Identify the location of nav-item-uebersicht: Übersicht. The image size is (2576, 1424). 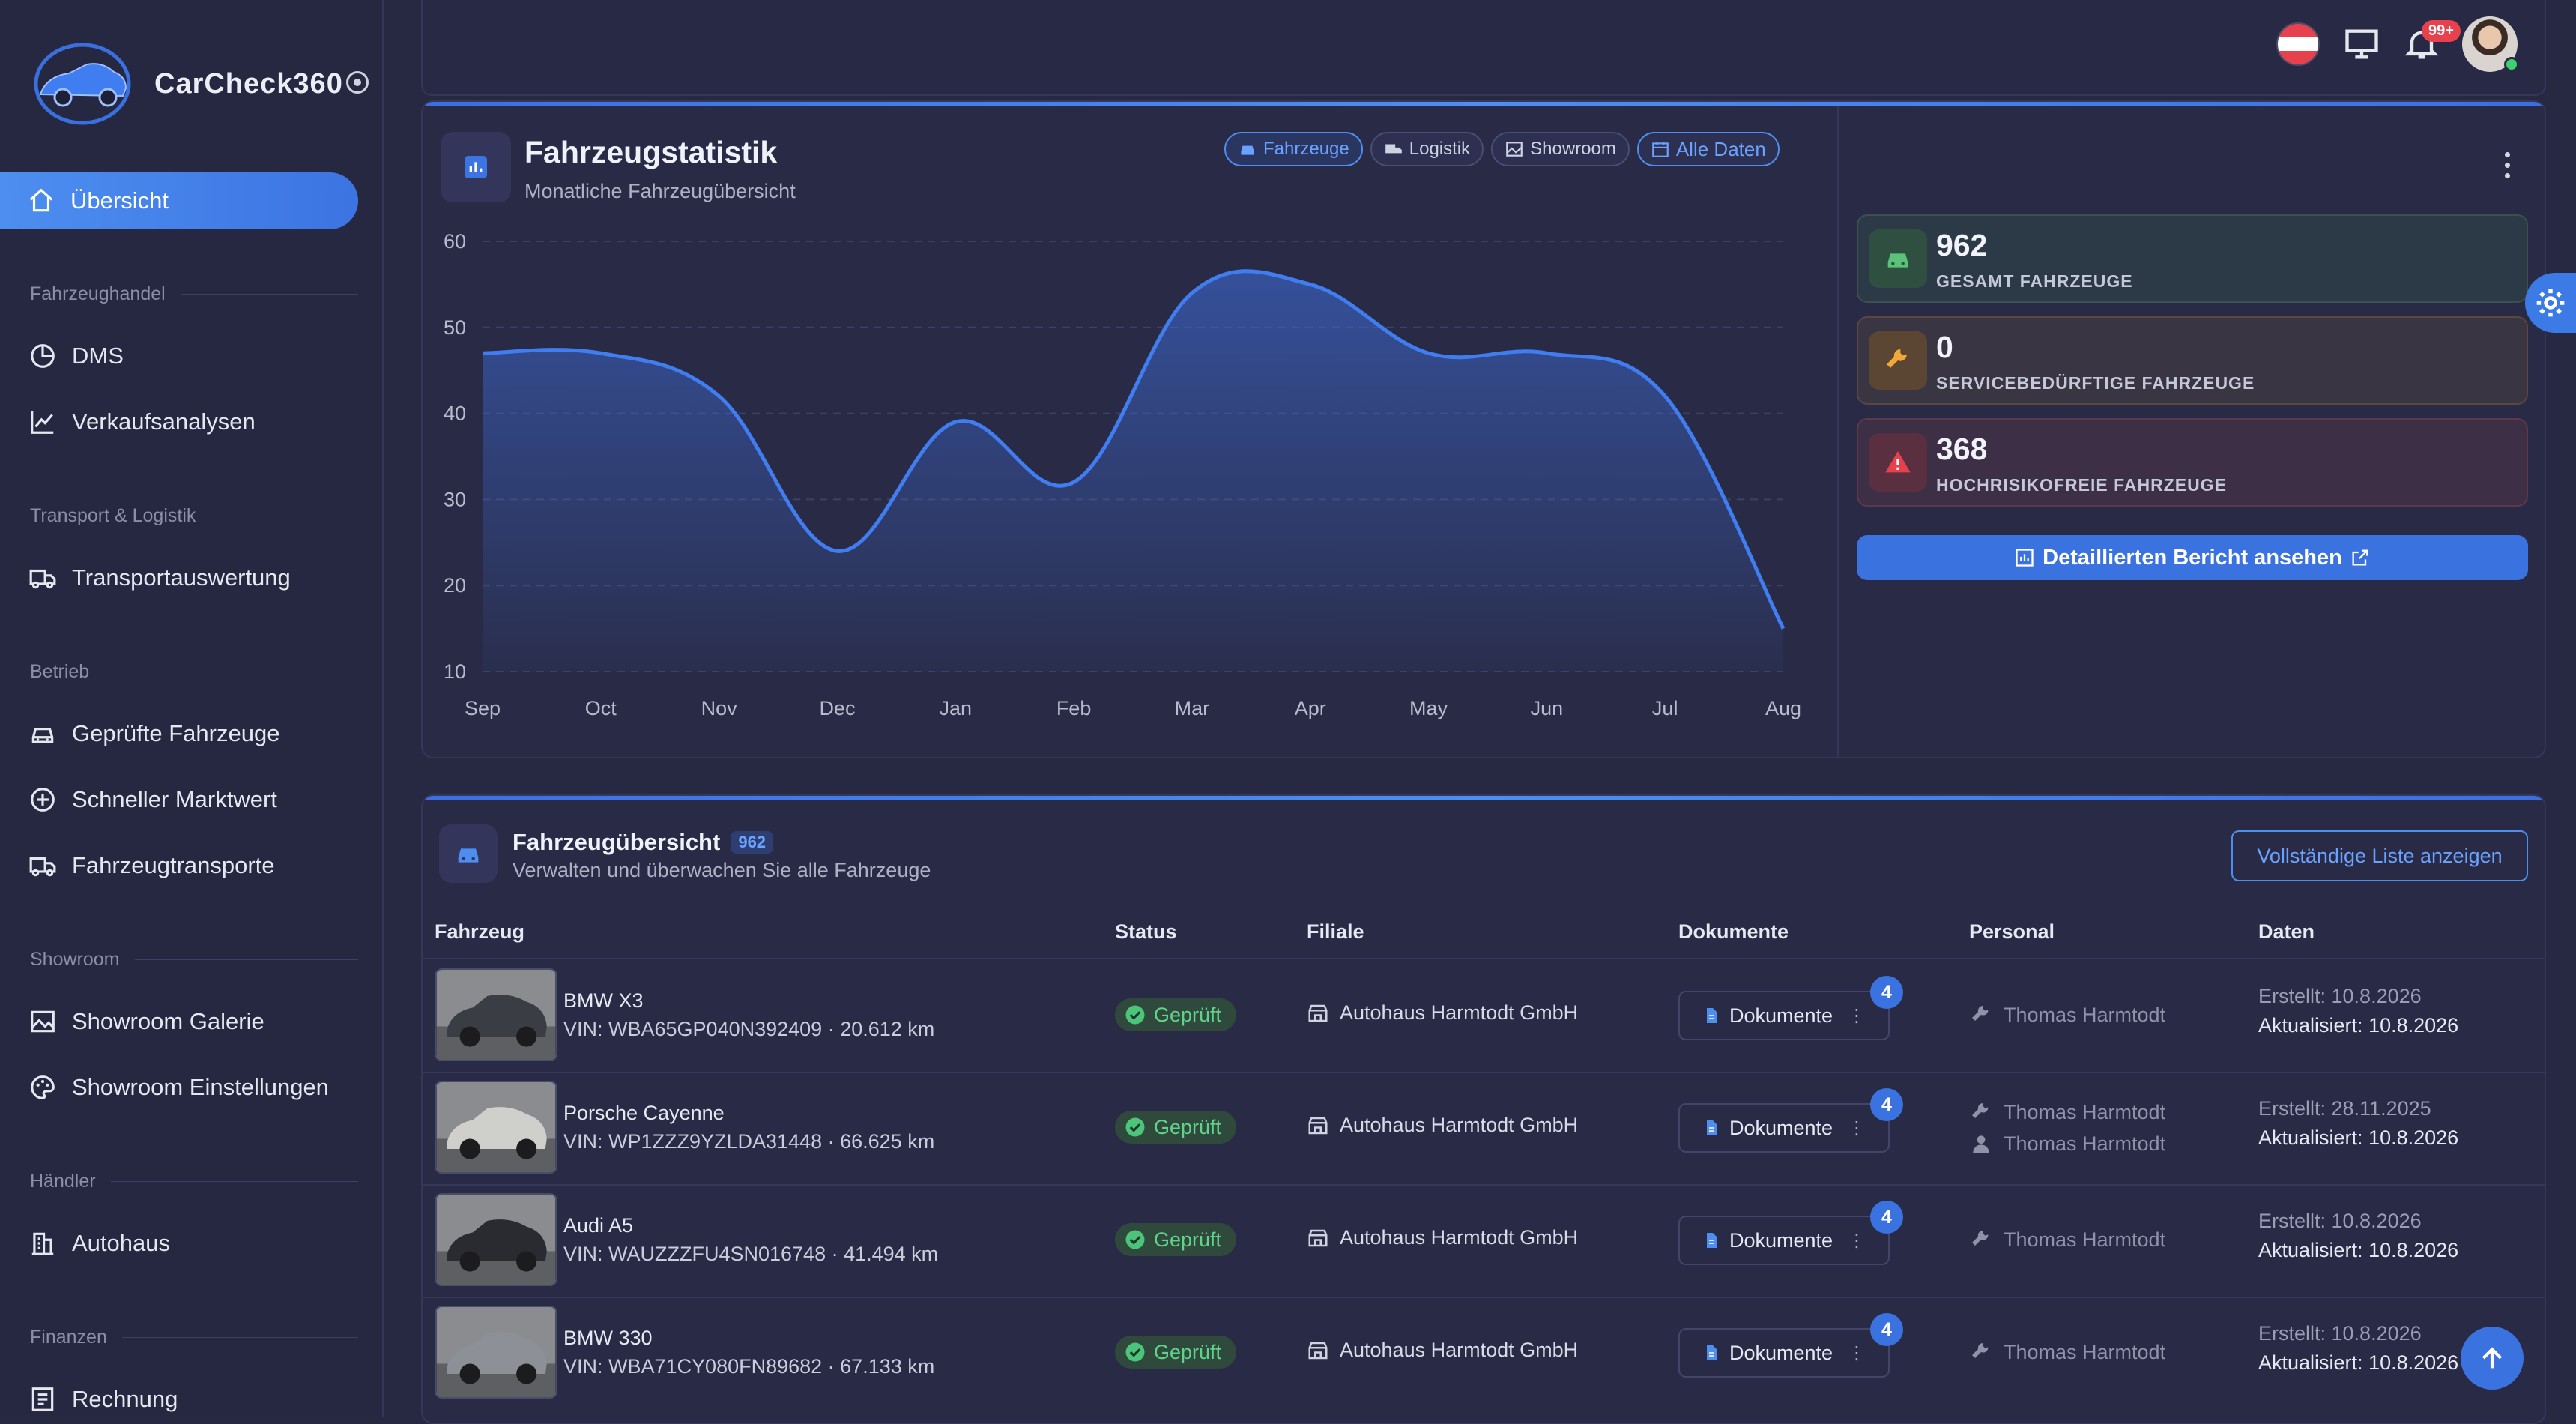
(179, 200).